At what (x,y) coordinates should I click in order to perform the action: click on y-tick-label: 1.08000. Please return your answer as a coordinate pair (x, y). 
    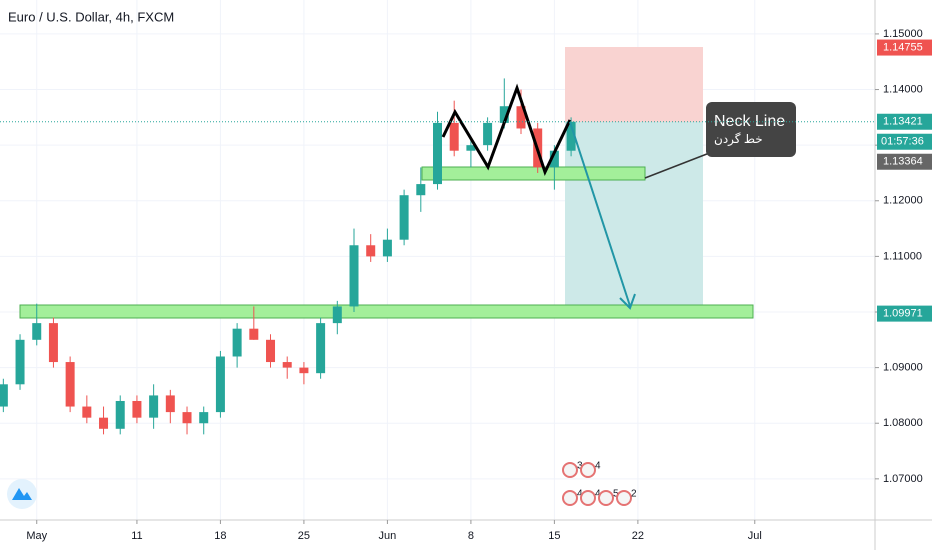
    Looking at the image, I should click on (903, 423).